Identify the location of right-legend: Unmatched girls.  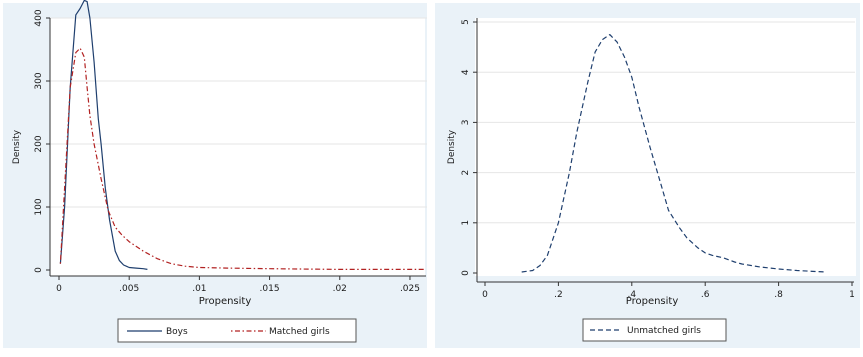
(654, 330).